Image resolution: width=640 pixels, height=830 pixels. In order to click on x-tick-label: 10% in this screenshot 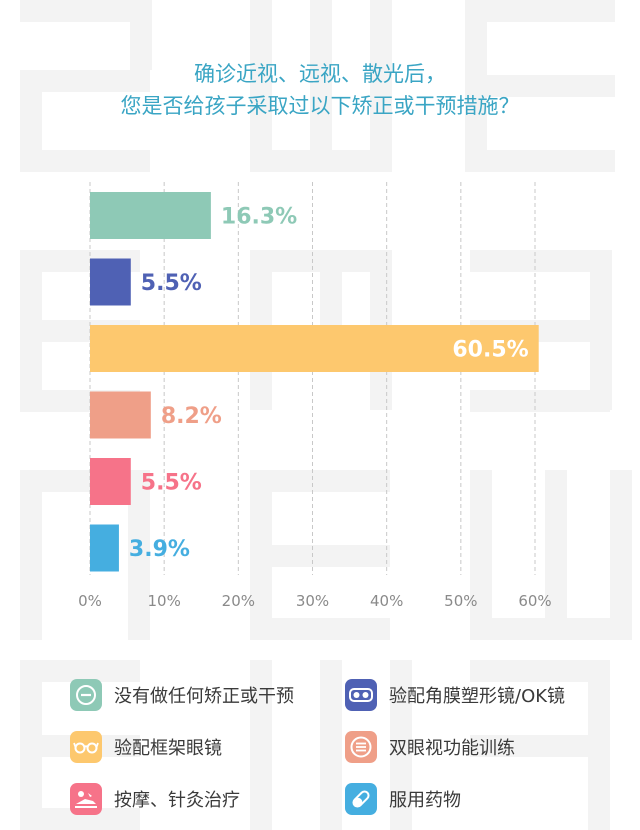, I will do `click(163, 601)`.